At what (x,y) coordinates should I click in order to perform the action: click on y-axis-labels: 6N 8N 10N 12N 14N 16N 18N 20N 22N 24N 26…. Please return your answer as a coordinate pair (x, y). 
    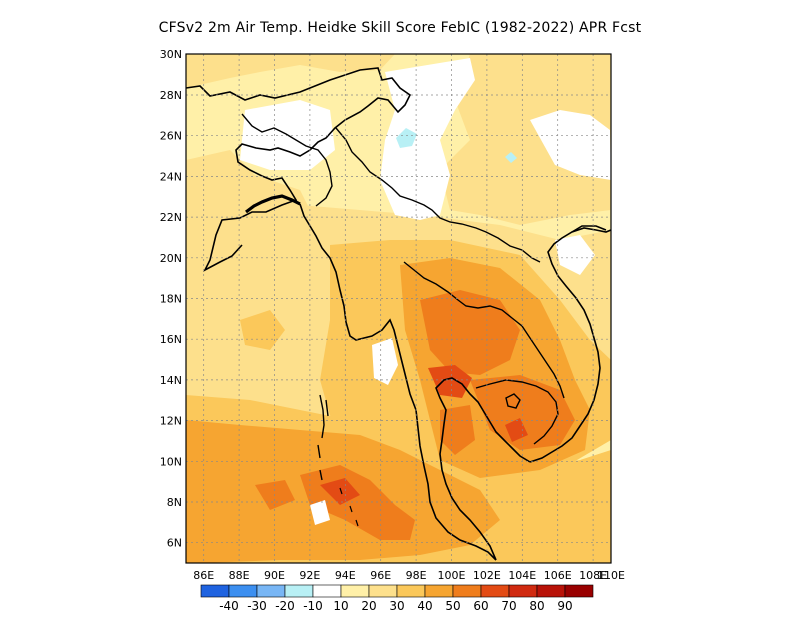
    Looking at the image, I should click on (171, 299).